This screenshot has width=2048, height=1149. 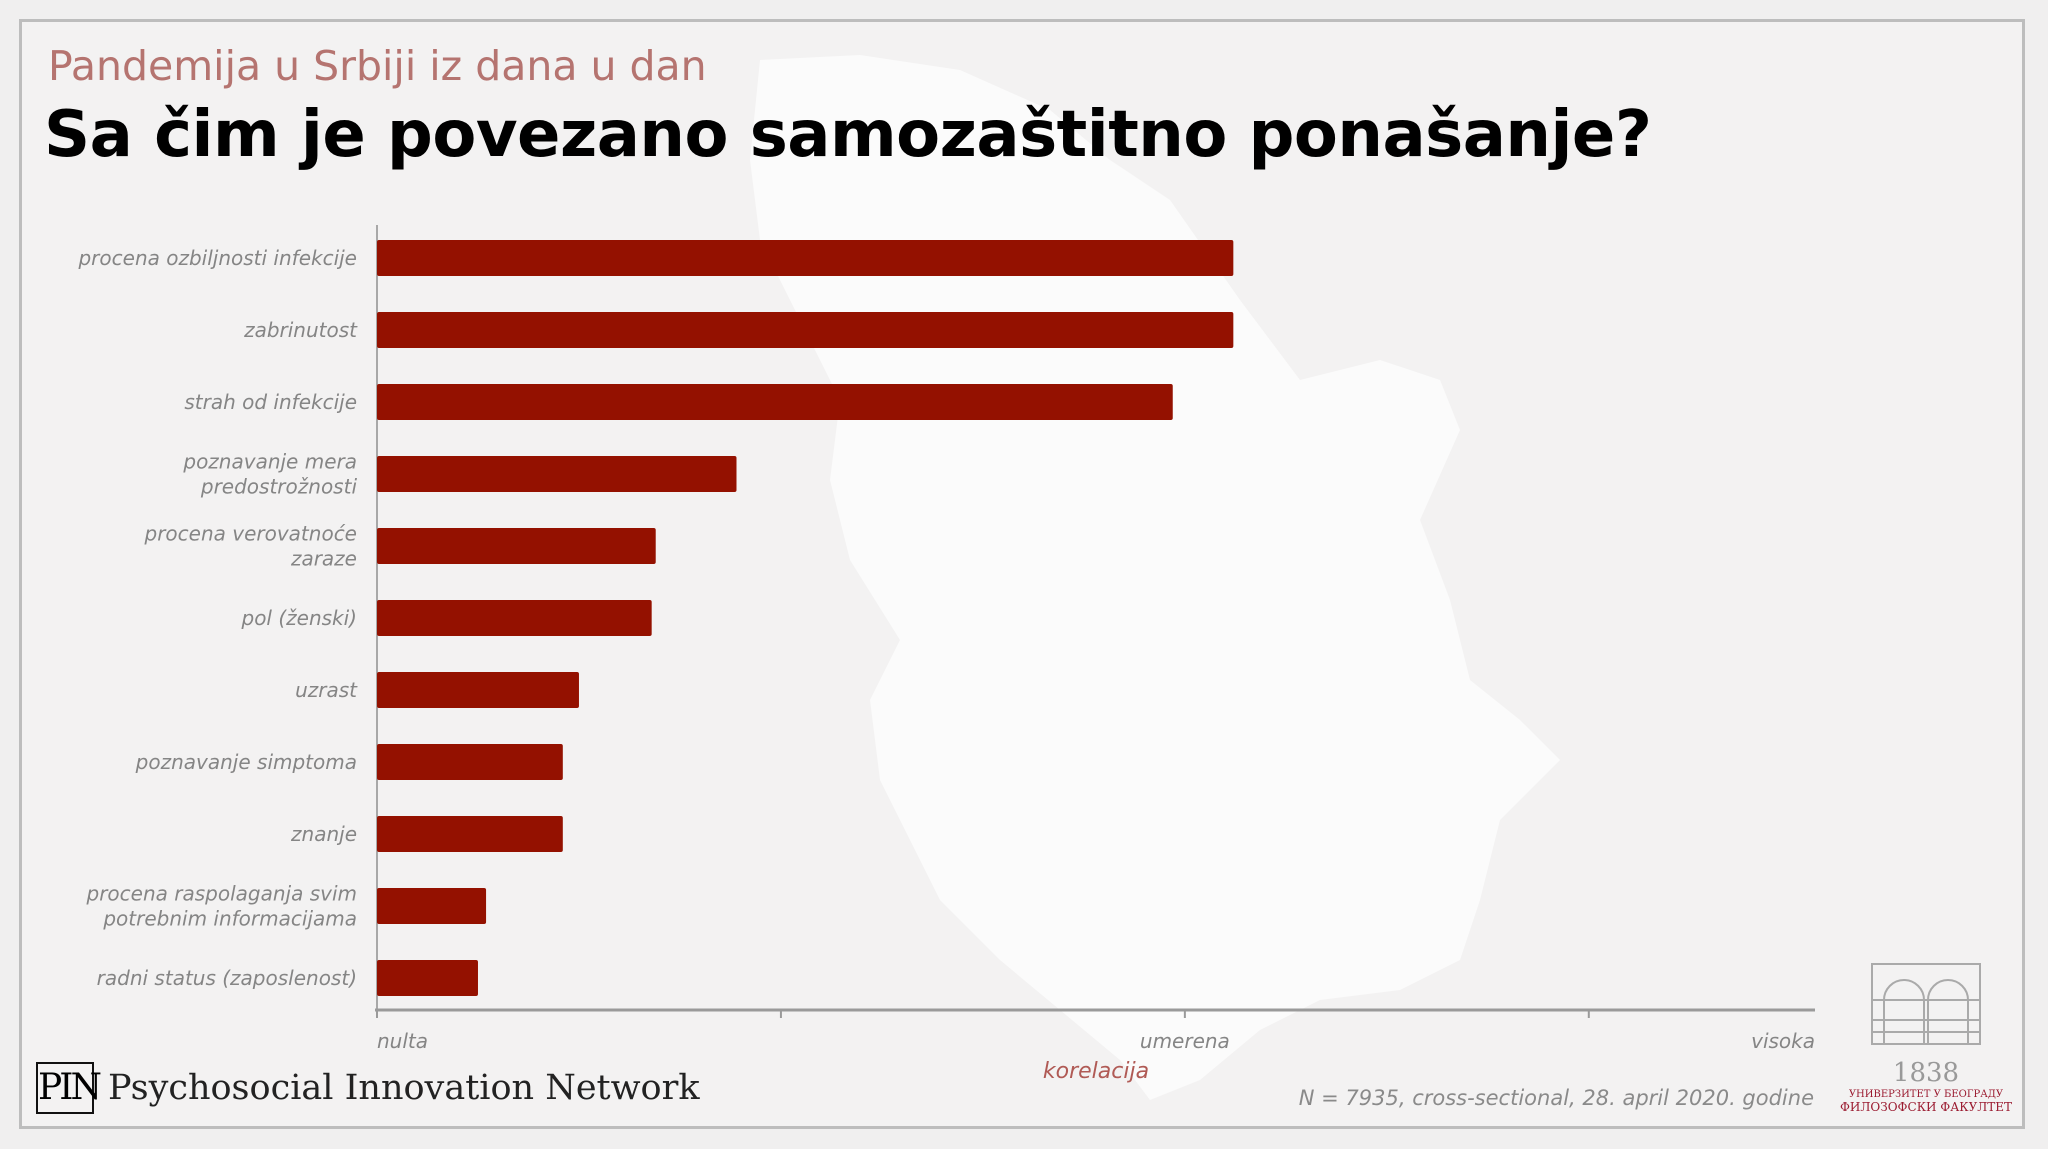 What do you see at coordinates (217, 258) in the screenshot?
I see `category-label: procena ozbiljnosti infekcije` at bounding box center [217, 258].